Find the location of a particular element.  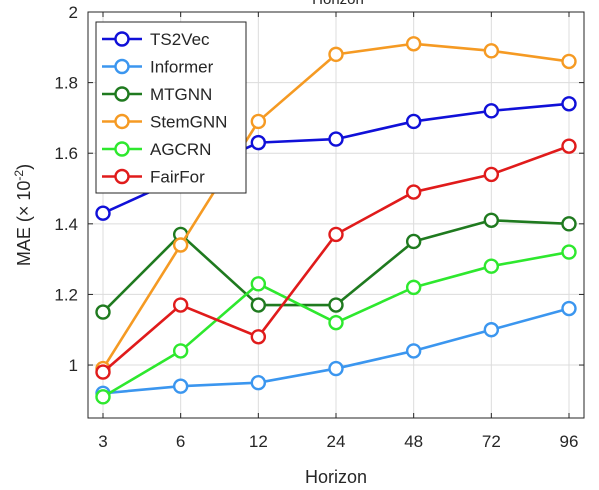

x-tick-label: 12 is located at coordinates (258, 441).